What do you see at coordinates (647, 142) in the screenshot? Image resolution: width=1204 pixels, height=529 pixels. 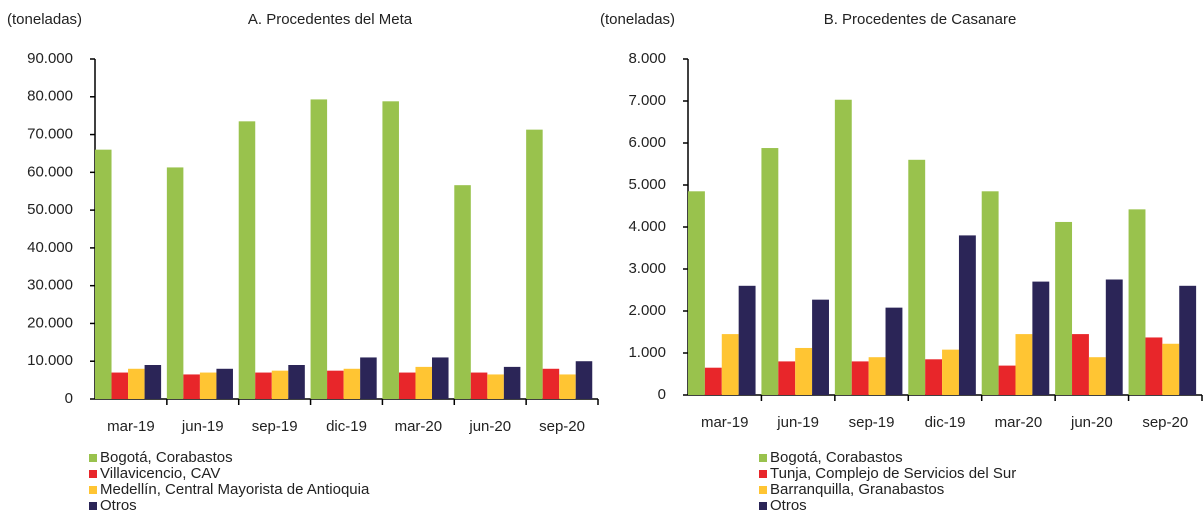 I see `y-tick-label: 6.000` at bounding box center [647, 142].